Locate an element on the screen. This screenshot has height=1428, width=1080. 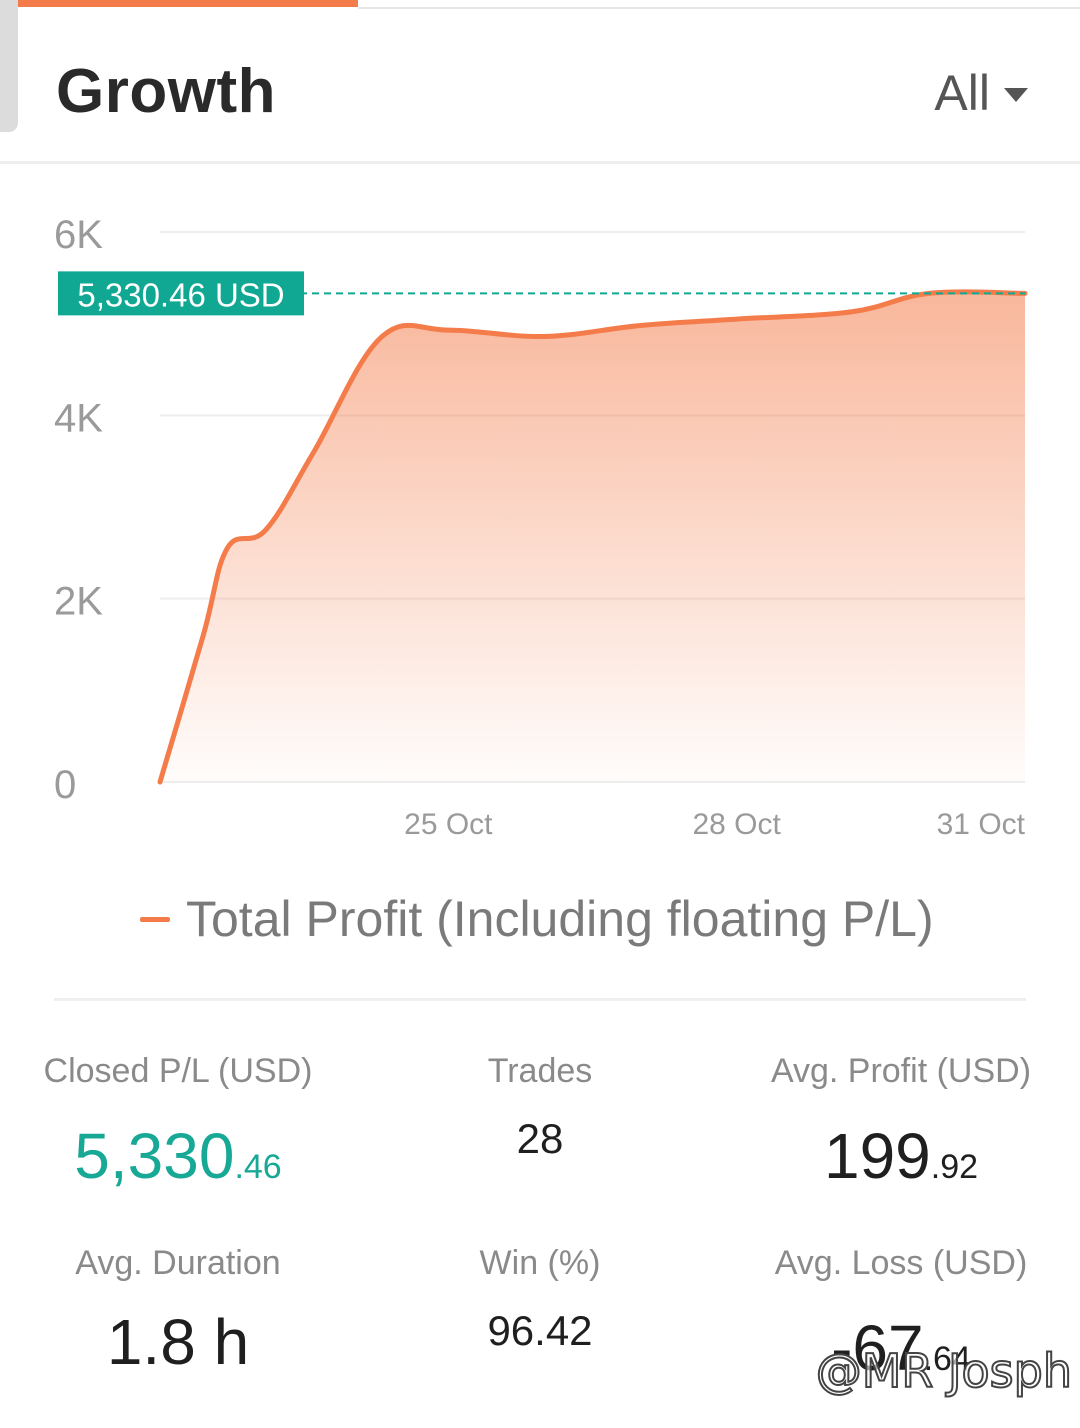
stat-avg-duration: Avg. Duration 1.8 h is located at coordinates (178, 1311).